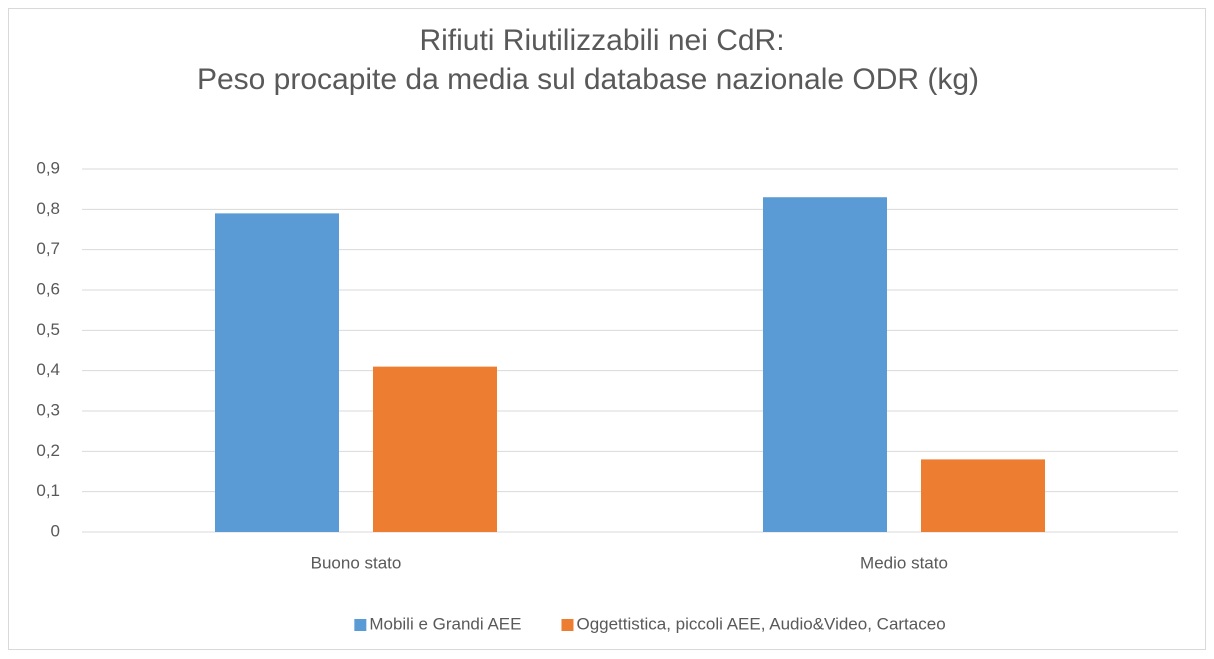  What do you see at coordinates (48, 450) in the screenshot?
I see `y-tick-label: 0,2` at bounding box center [48, 450].